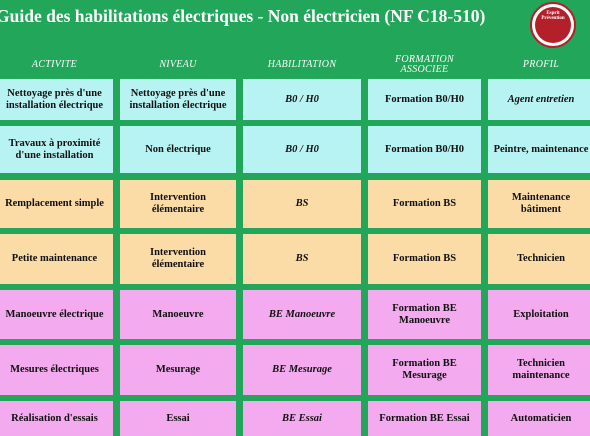 The height and width of the screenshot is (436, 590). What do you see at coordinates (178, 418) in the screenshot?
I see `table-cell: Essai` at bounding box center [178, 418].